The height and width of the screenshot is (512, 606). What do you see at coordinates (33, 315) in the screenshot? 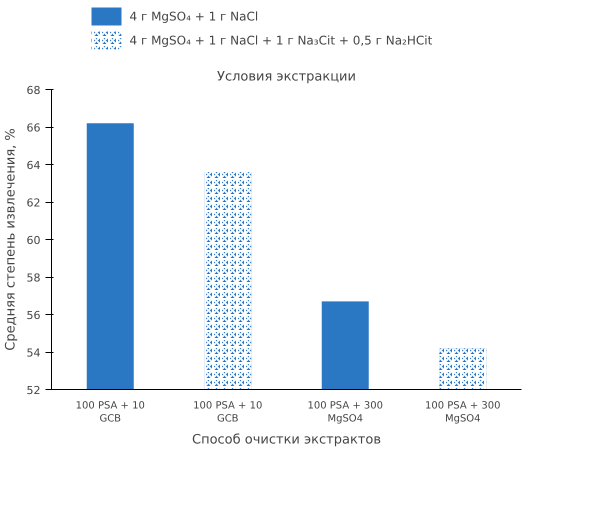
I see `y-tick-label: 56` at bounding box center [33, 315].